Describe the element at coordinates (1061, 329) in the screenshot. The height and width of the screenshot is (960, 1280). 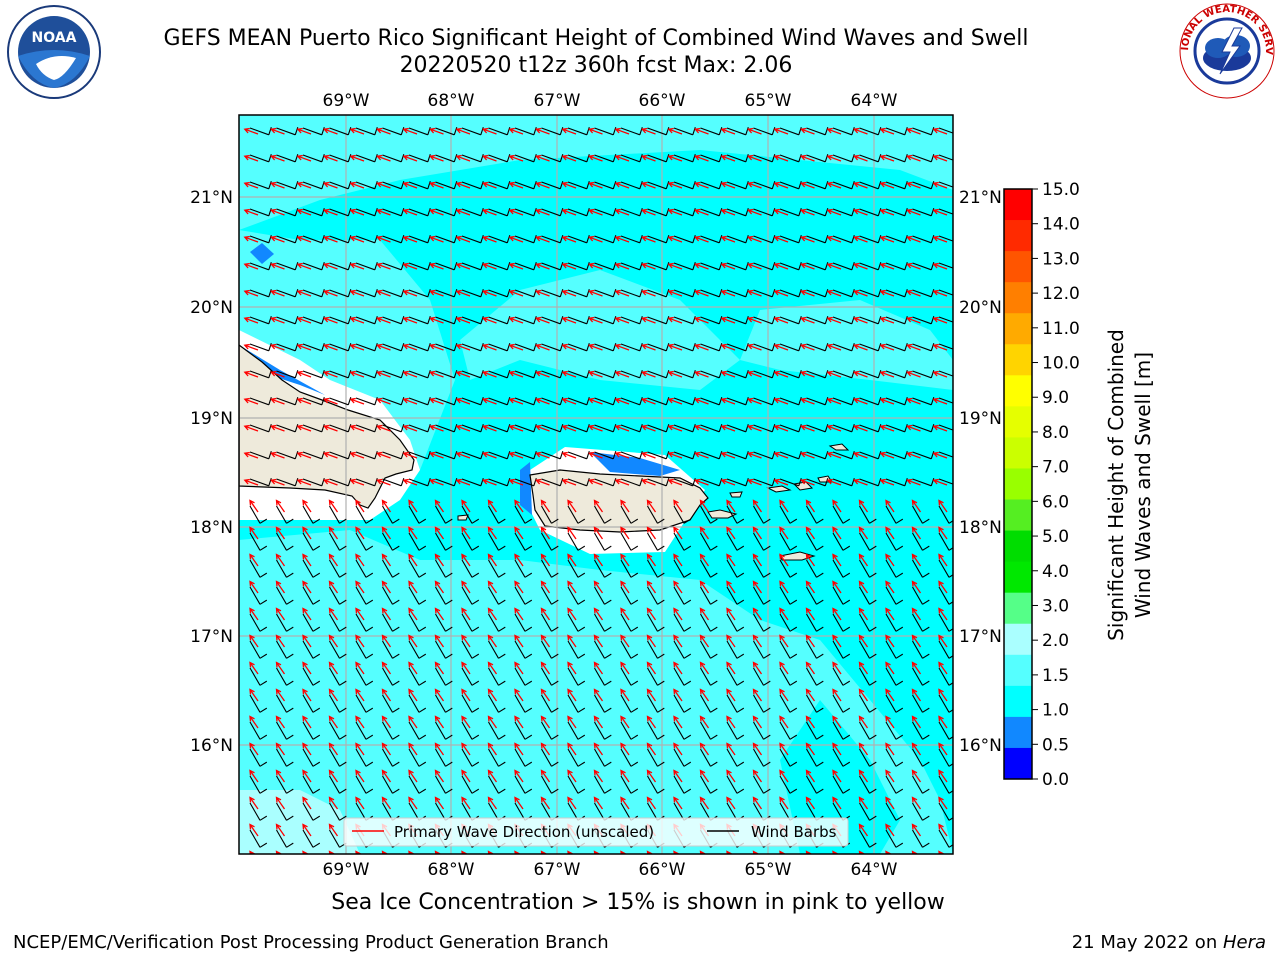
I see `colorbar-tick-label: 11.0` at that location.